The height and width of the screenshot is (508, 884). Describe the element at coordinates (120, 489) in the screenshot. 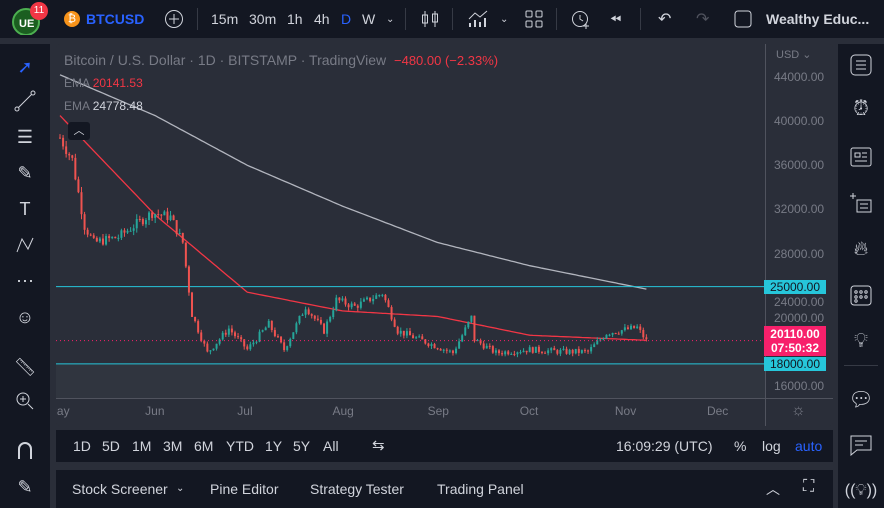

I see `tab-stock-screener: Stock Screener` at that location.